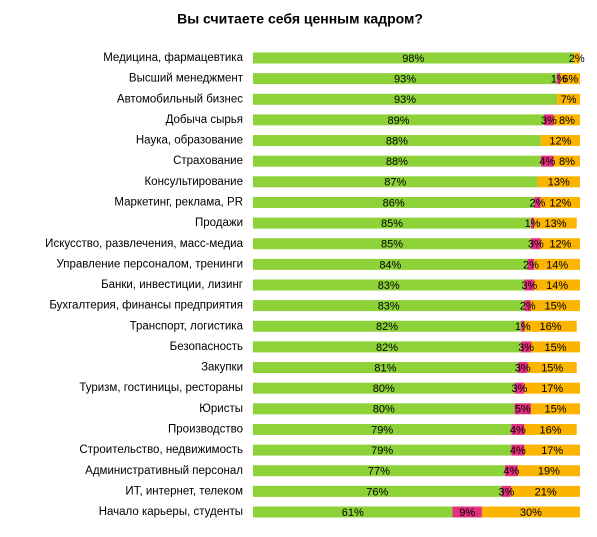  Describe the element at coordinates (221, 409) in the screenshot. I see `category-label: Юристы` at that location.